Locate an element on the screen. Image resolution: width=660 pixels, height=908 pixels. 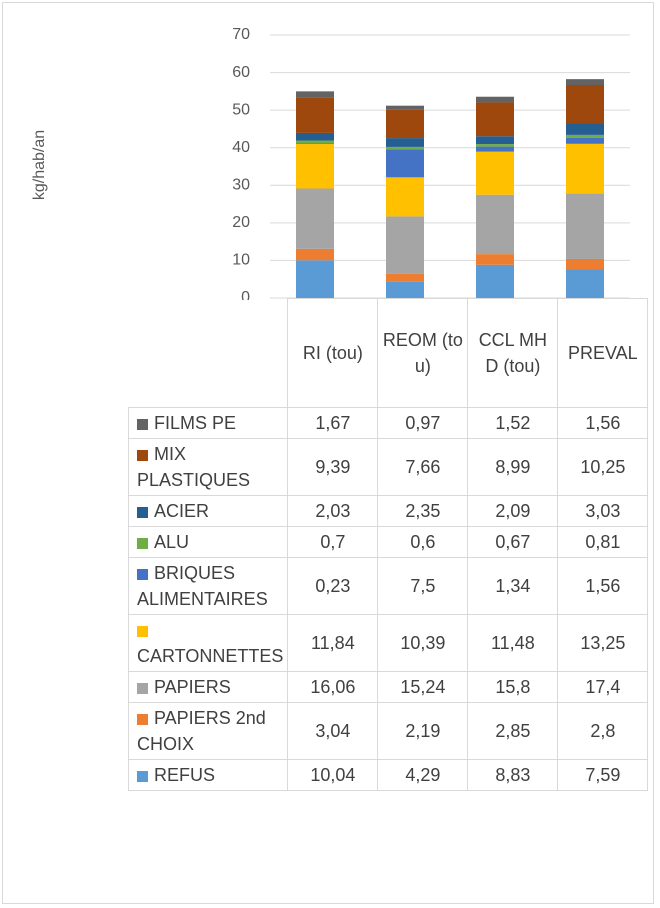
category-label: CCL MHD (tou) is located at coordinates (513, 353).